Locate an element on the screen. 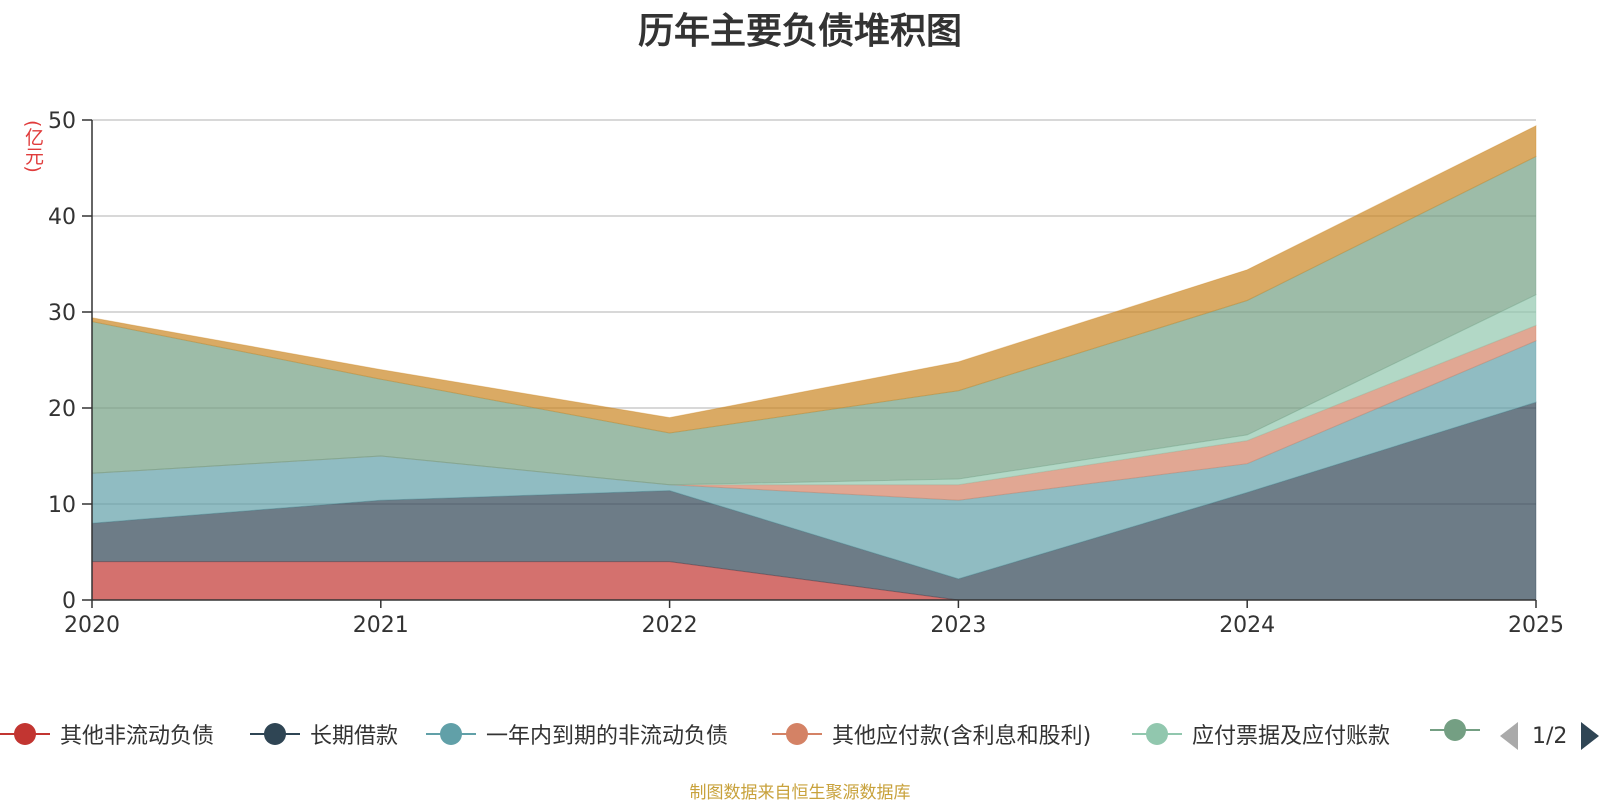  legend-item-other-payables: 其他应付款(含利息和股利) is located at coordinates (931, 734).